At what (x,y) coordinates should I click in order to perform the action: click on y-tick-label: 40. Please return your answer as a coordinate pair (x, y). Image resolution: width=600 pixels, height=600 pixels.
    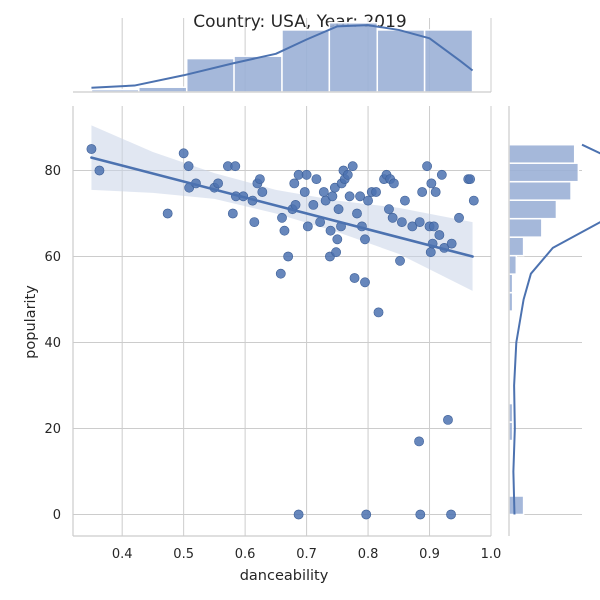
    Looking at the image, I should click on (52, 343).